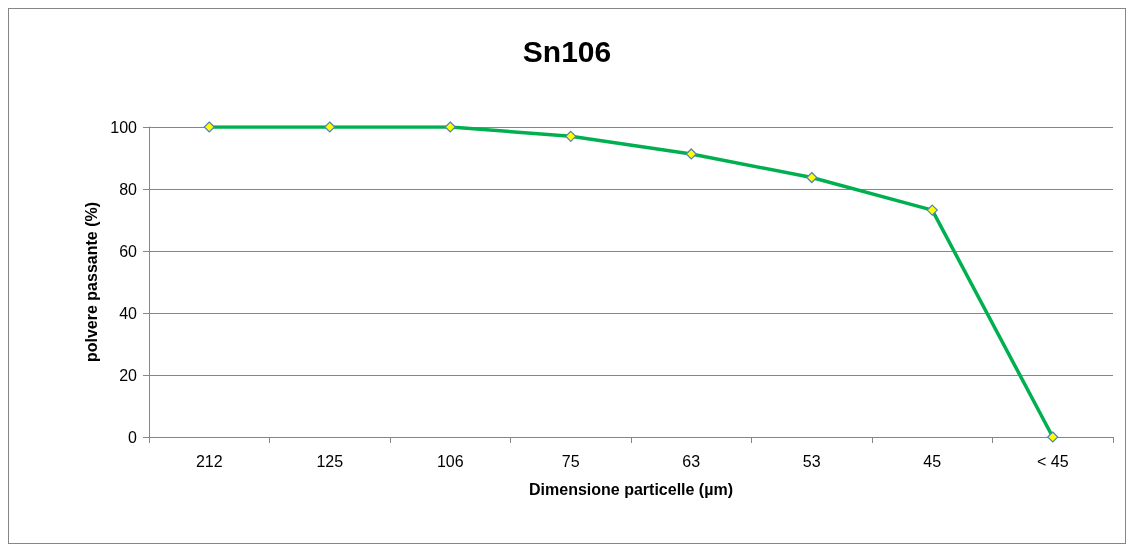  I want to click on x-tick-label: < 45, so click(1052, 461).